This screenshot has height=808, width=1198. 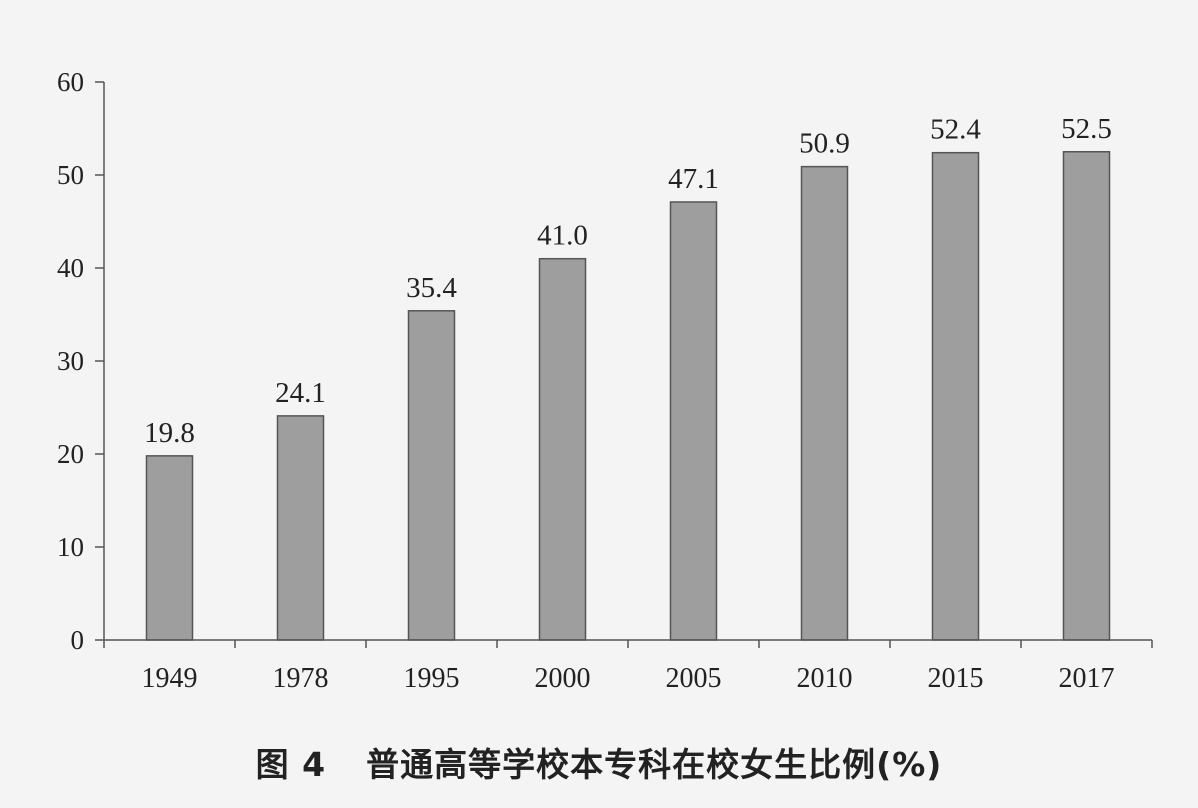 What do you see at coordinates (301, 678) in the screenshot?
I see `x-tick-label: 1978` at bounding box center [301, 678].